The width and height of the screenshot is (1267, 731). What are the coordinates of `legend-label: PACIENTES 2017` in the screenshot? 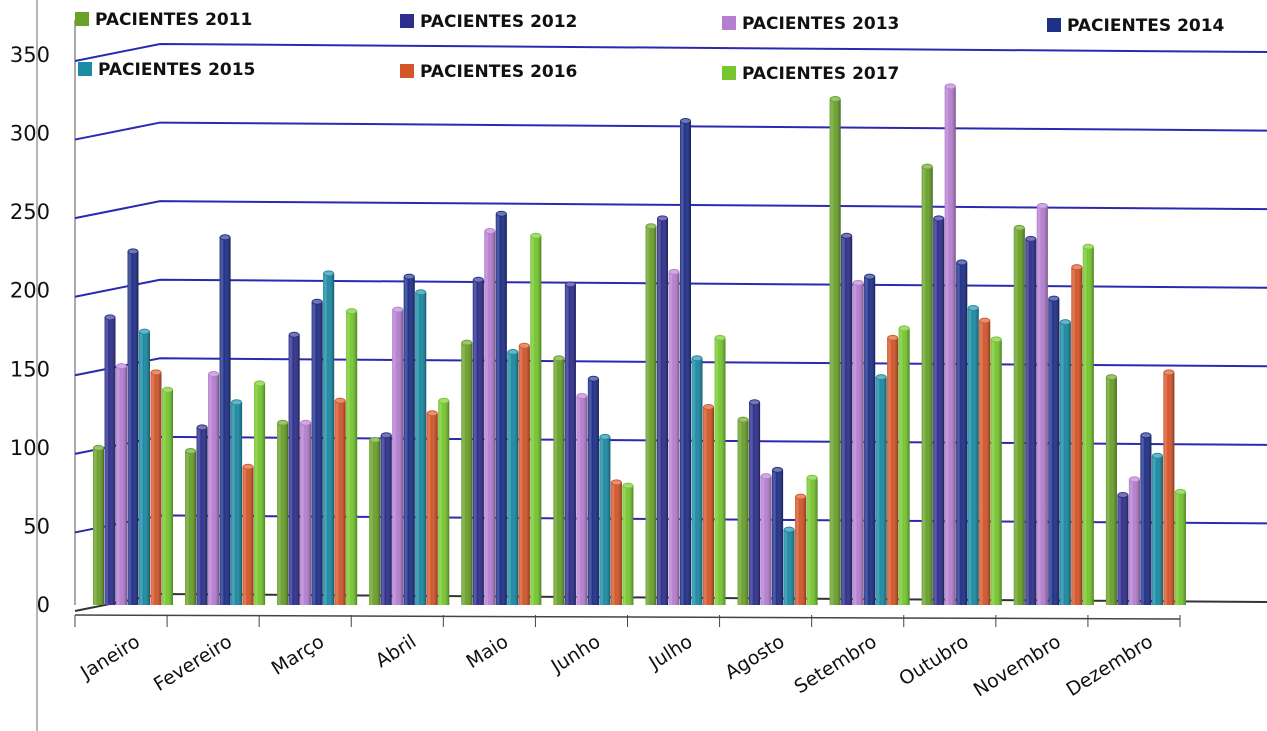 It's located at (821, 74).